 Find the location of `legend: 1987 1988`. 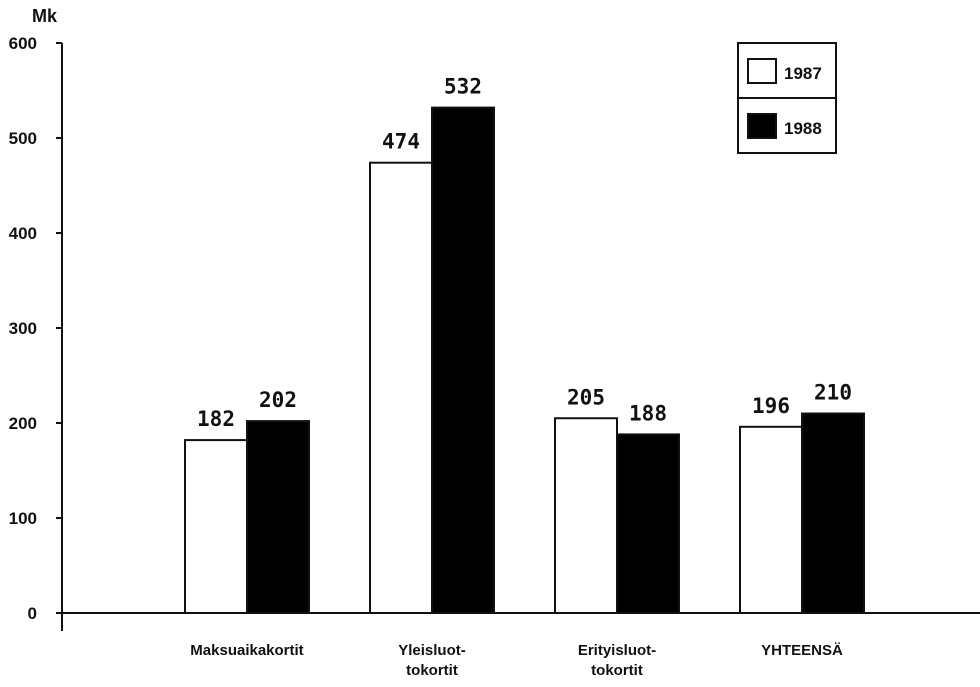

legend: 1987 1988 is located at coordinates (787, 98).